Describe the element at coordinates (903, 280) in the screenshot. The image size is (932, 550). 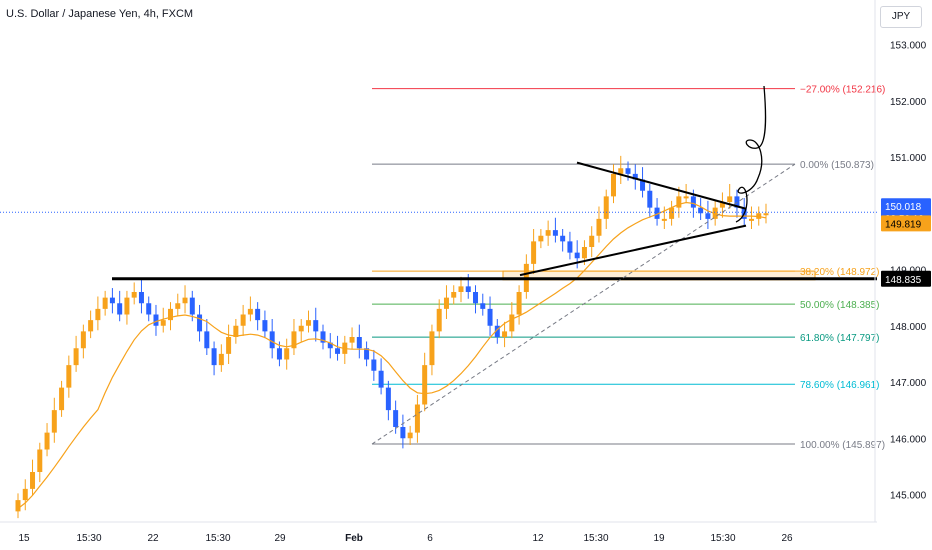
I see `support-level-badge-text: 148.835` at that location.